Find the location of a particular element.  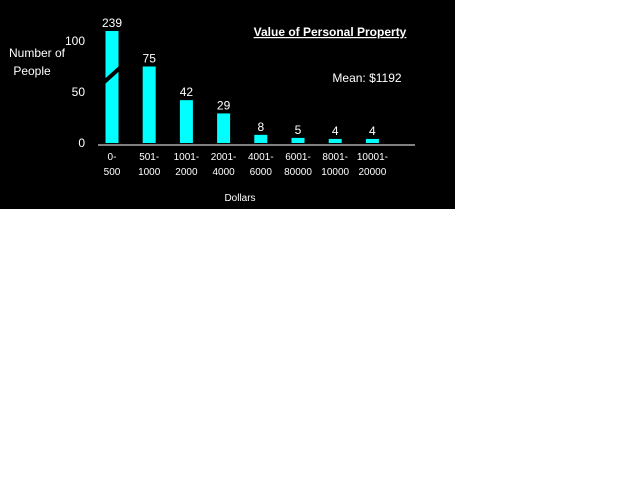

y-axis-ticks: 0 50 100 is located at coordinates (75, 92).